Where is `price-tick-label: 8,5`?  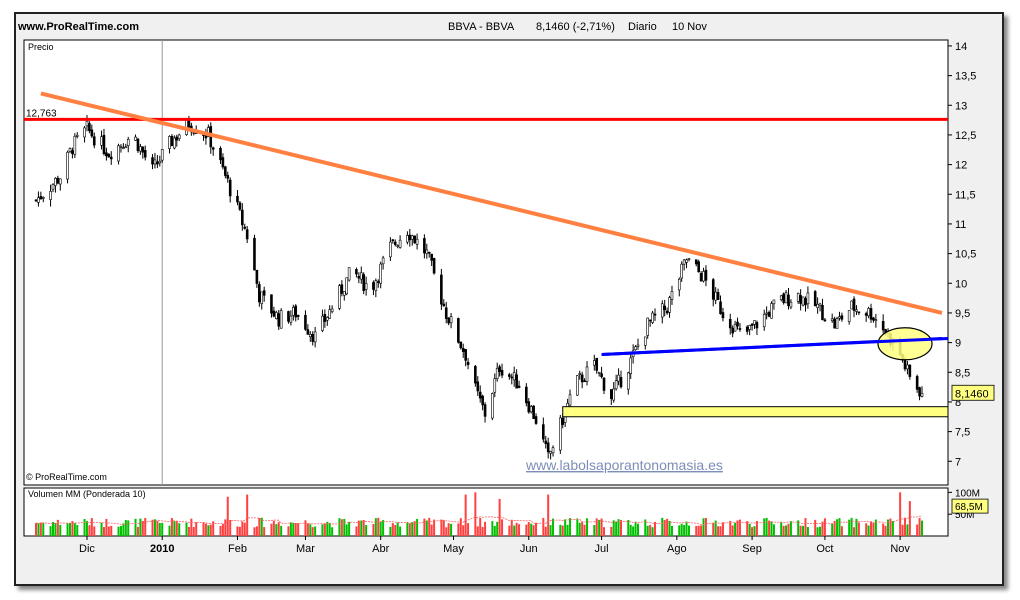
price-tick-label: 8,5 is located at coordinates (962, 373).